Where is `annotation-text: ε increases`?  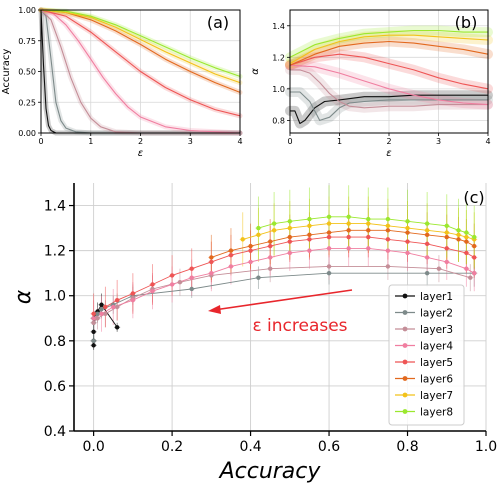 annotation-text: ε increases is located at coordinates (299, 326).